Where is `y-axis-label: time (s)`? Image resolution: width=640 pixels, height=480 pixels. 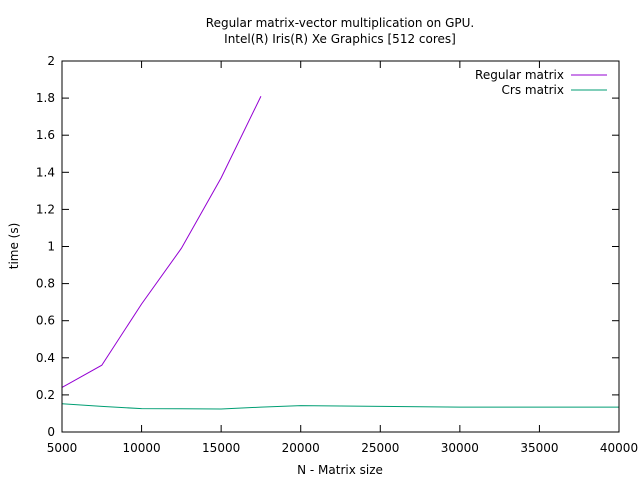
y-axis-label: time (s) is located at coordinates (14, 246).